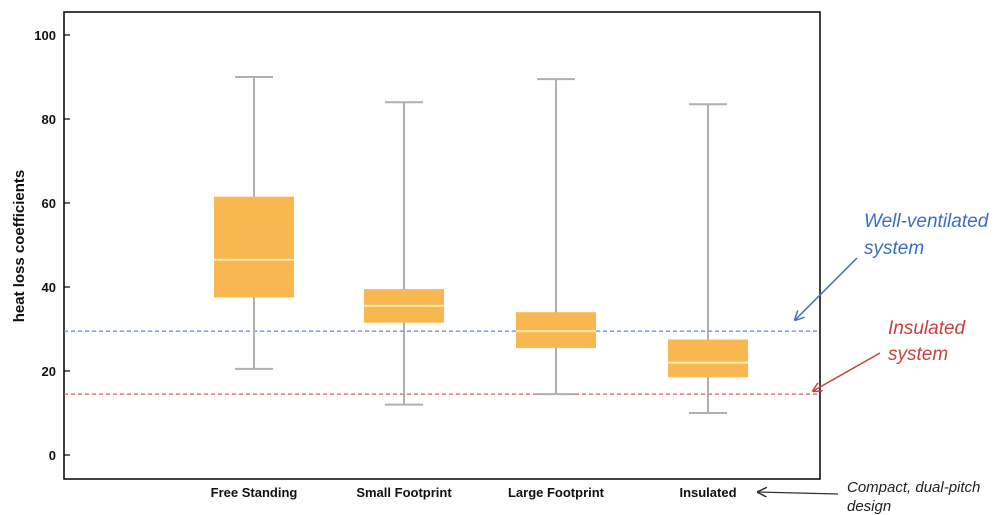 The image size is (1007, 515). Describe the element at coordinates (927, 328) in the screenshot. I see `annotation-insulated-line-1: Insulated` at that location.